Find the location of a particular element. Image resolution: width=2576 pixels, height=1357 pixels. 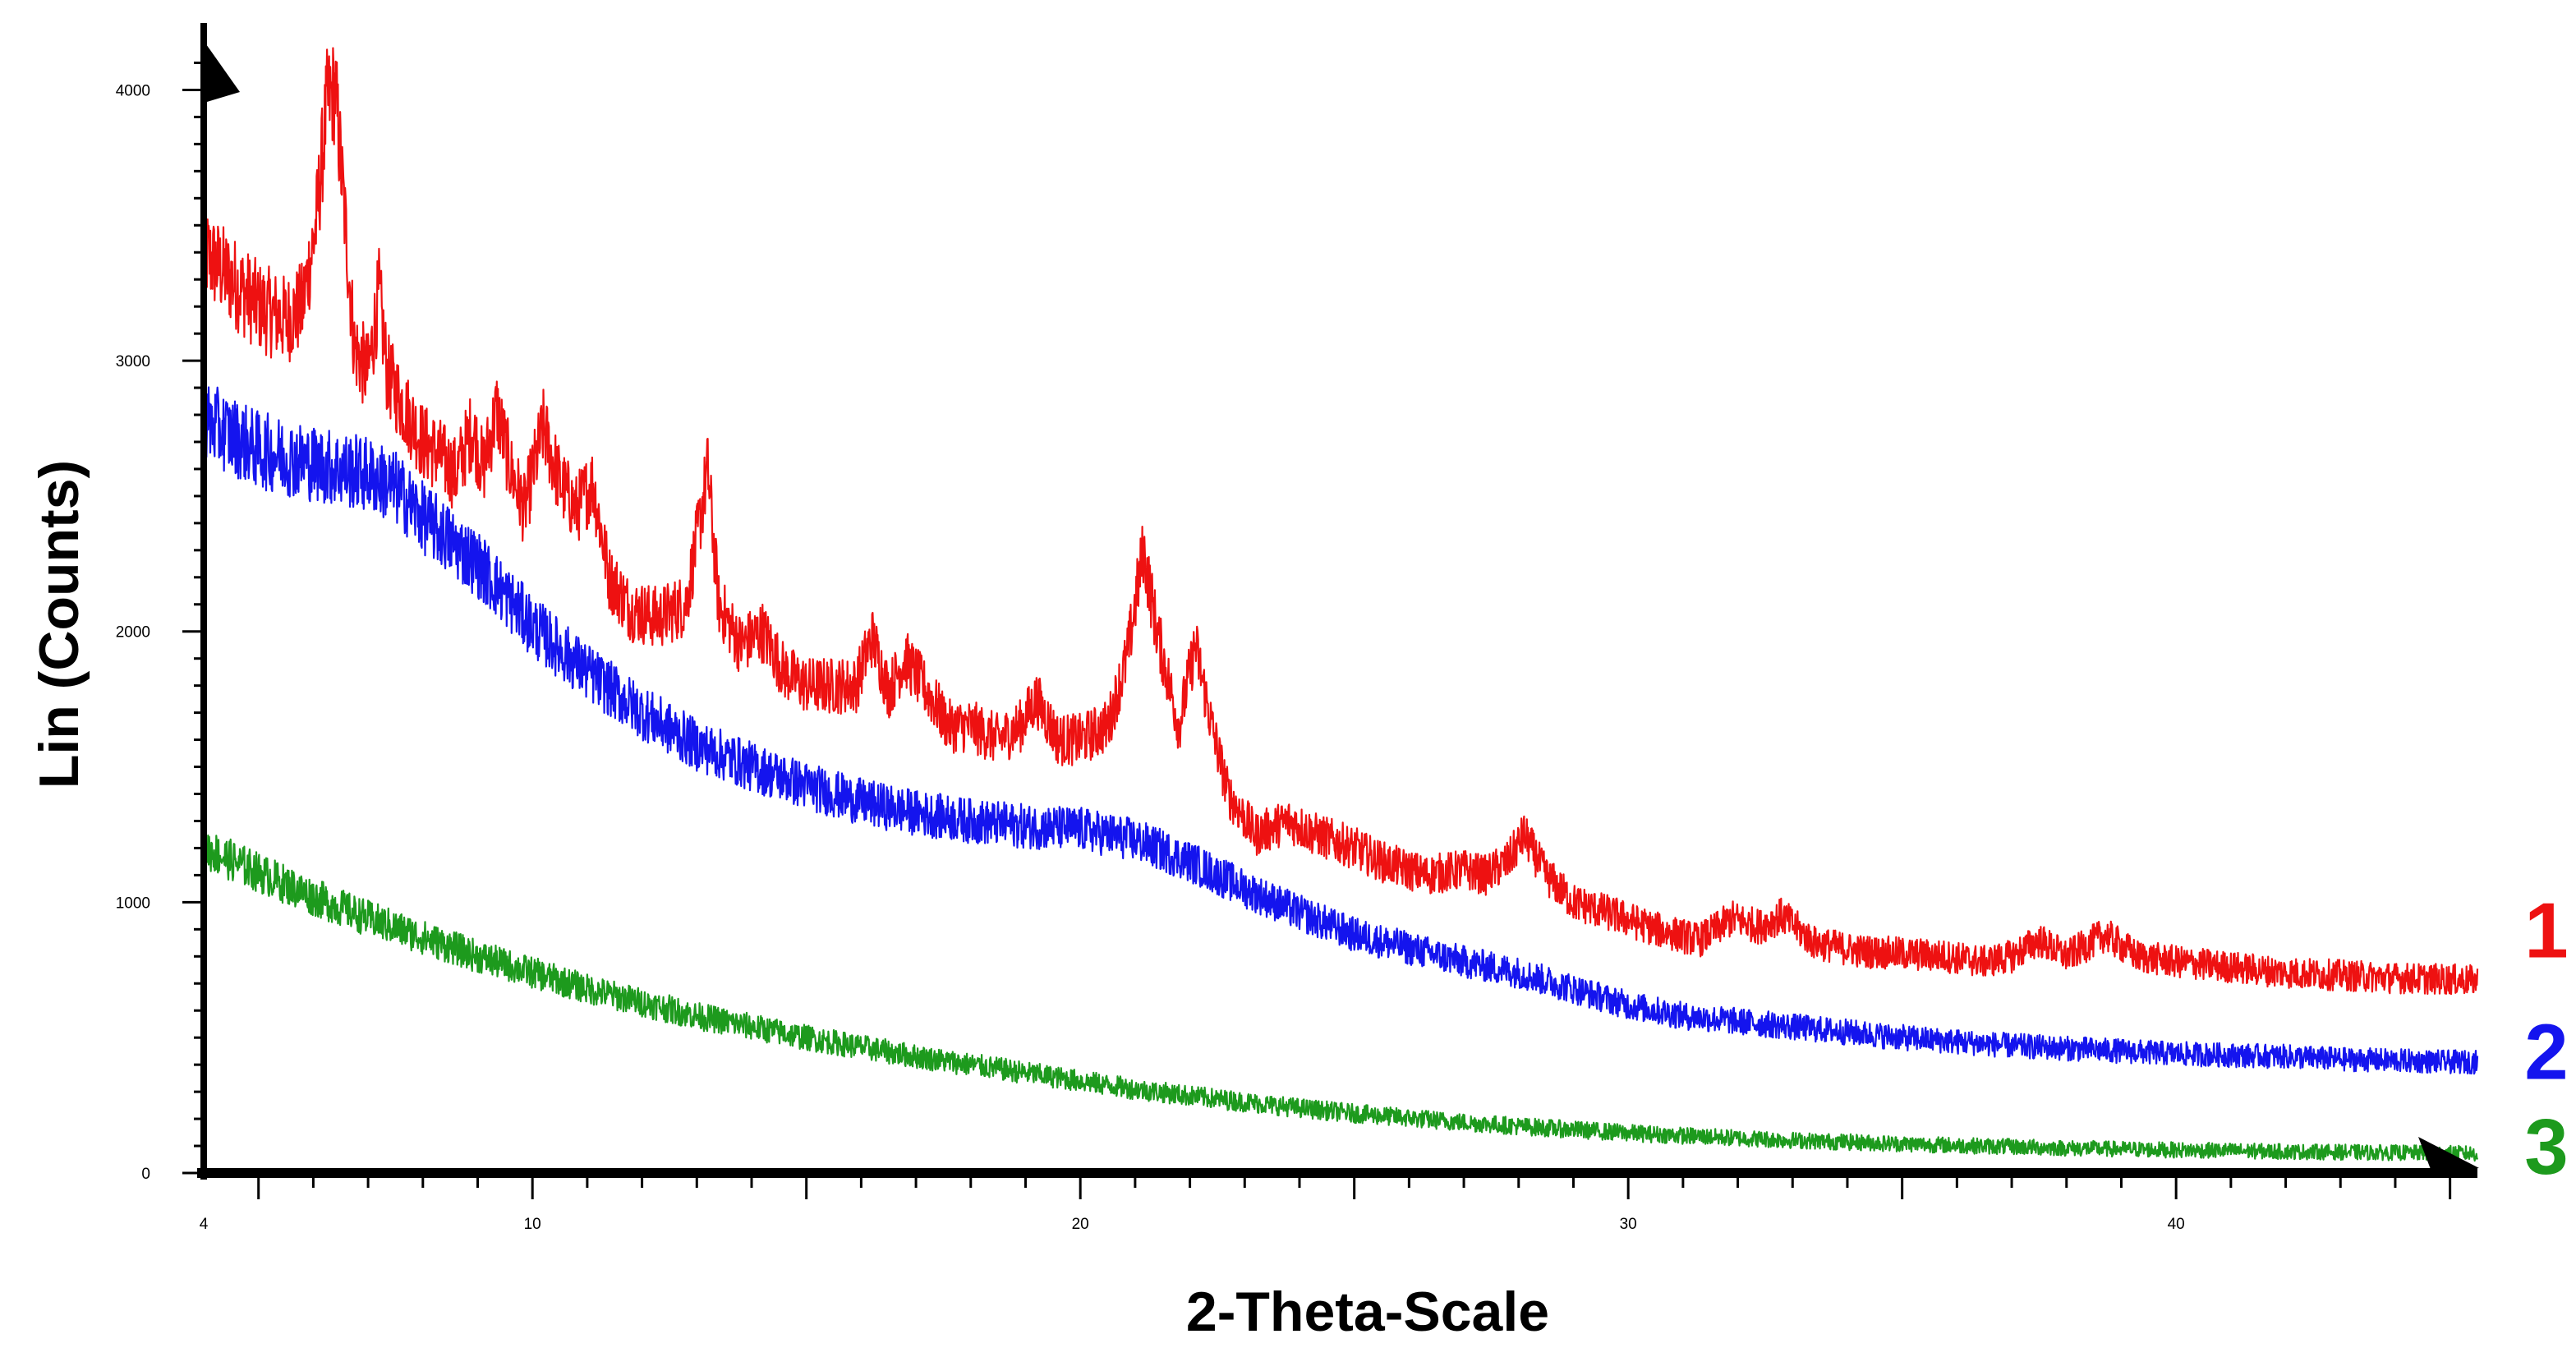

series-label-2: 2 is located at coordinates (2546, 1053).